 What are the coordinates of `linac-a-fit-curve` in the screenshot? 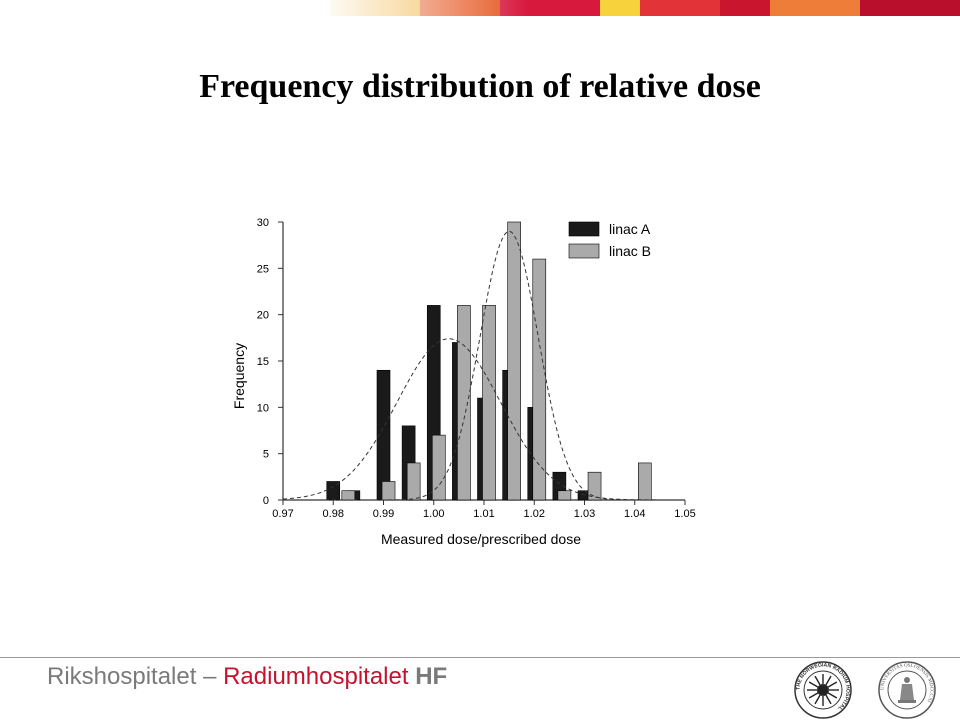 It's located at (471, 419).